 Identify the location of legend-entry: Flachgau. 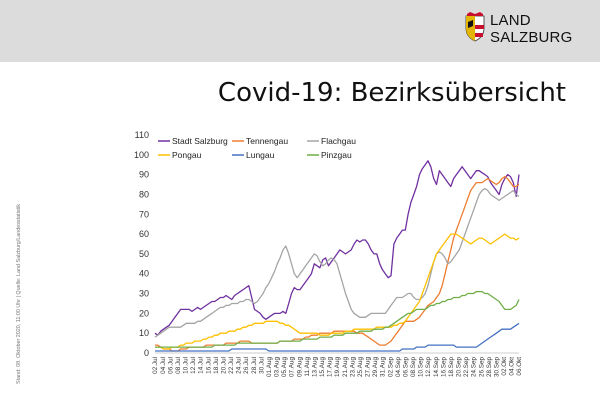
(331, 141).